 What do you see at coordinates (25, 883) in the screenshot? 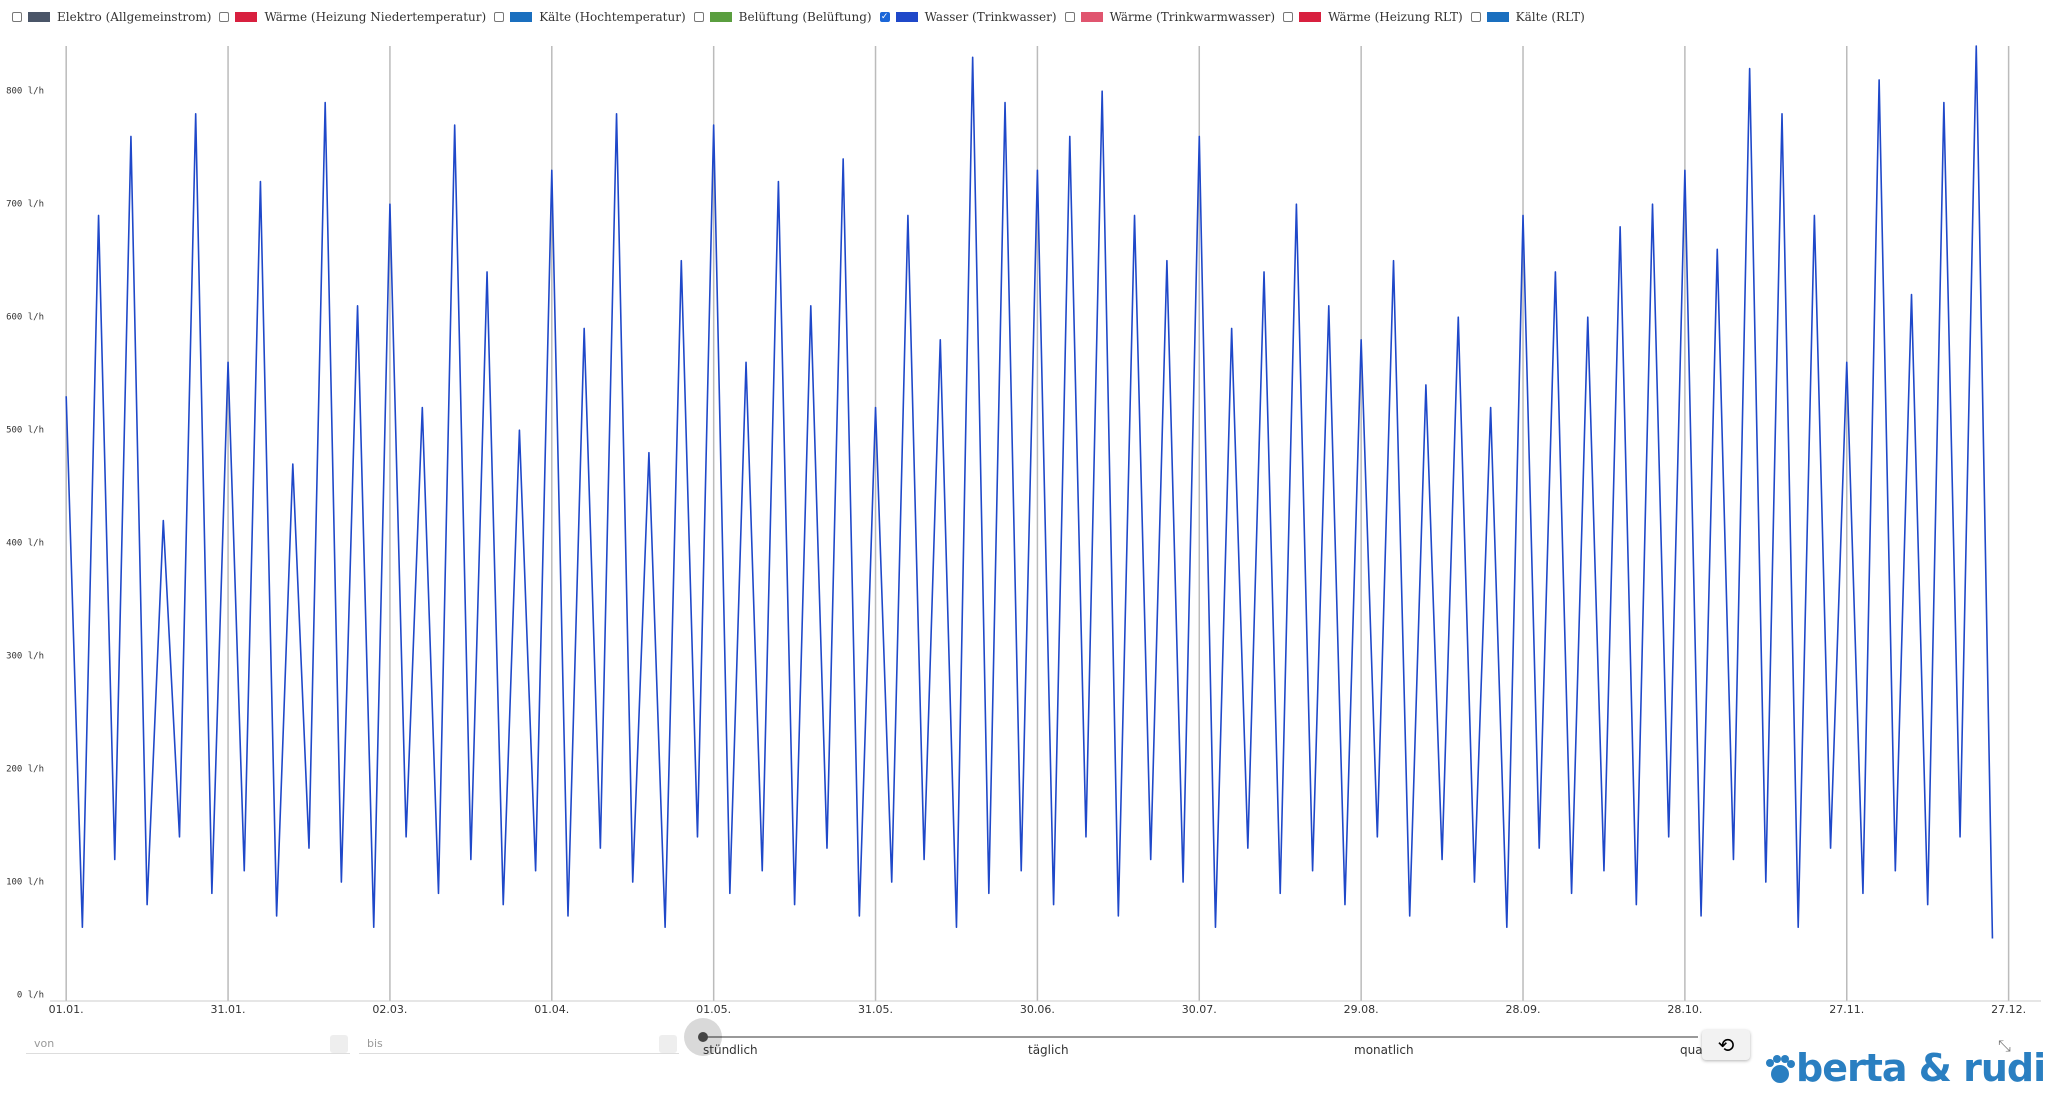
I see `y-tick-label: 100 l/h` at bounding box center [25, 883].